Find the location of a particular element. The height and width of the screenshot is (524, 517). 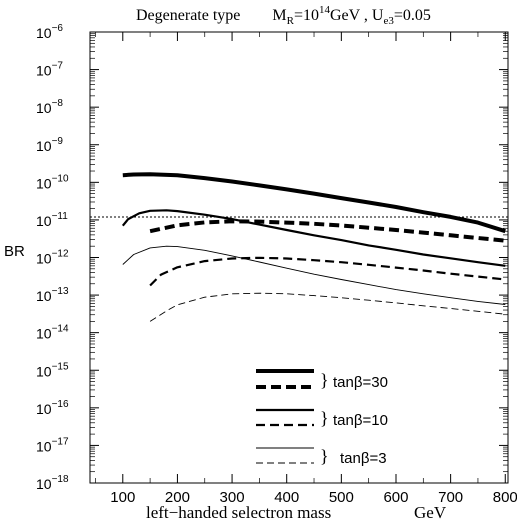

y-tick-label: 10⁻¹⁶ is located at coordinates (52, 408).